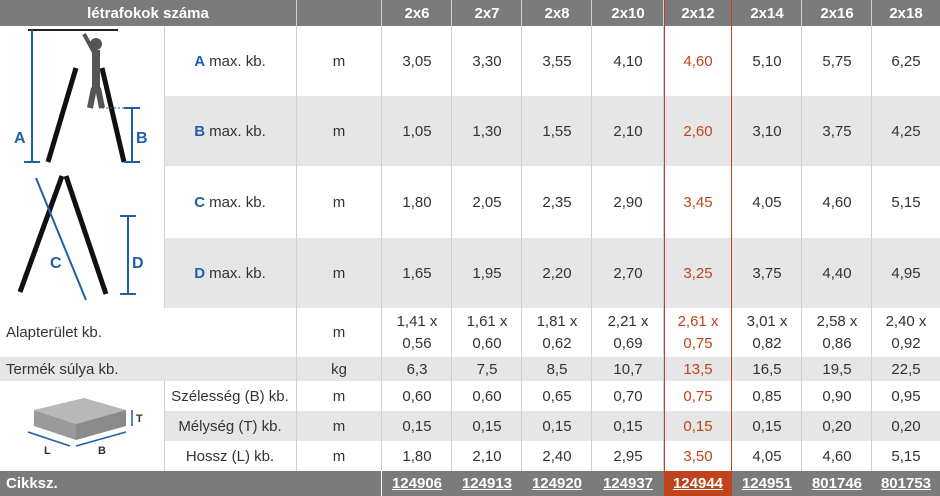 The height and width of the screenshot is (496, 940). I want to click on row-area-value: 2,61 x 0,75, so click(698, 332).